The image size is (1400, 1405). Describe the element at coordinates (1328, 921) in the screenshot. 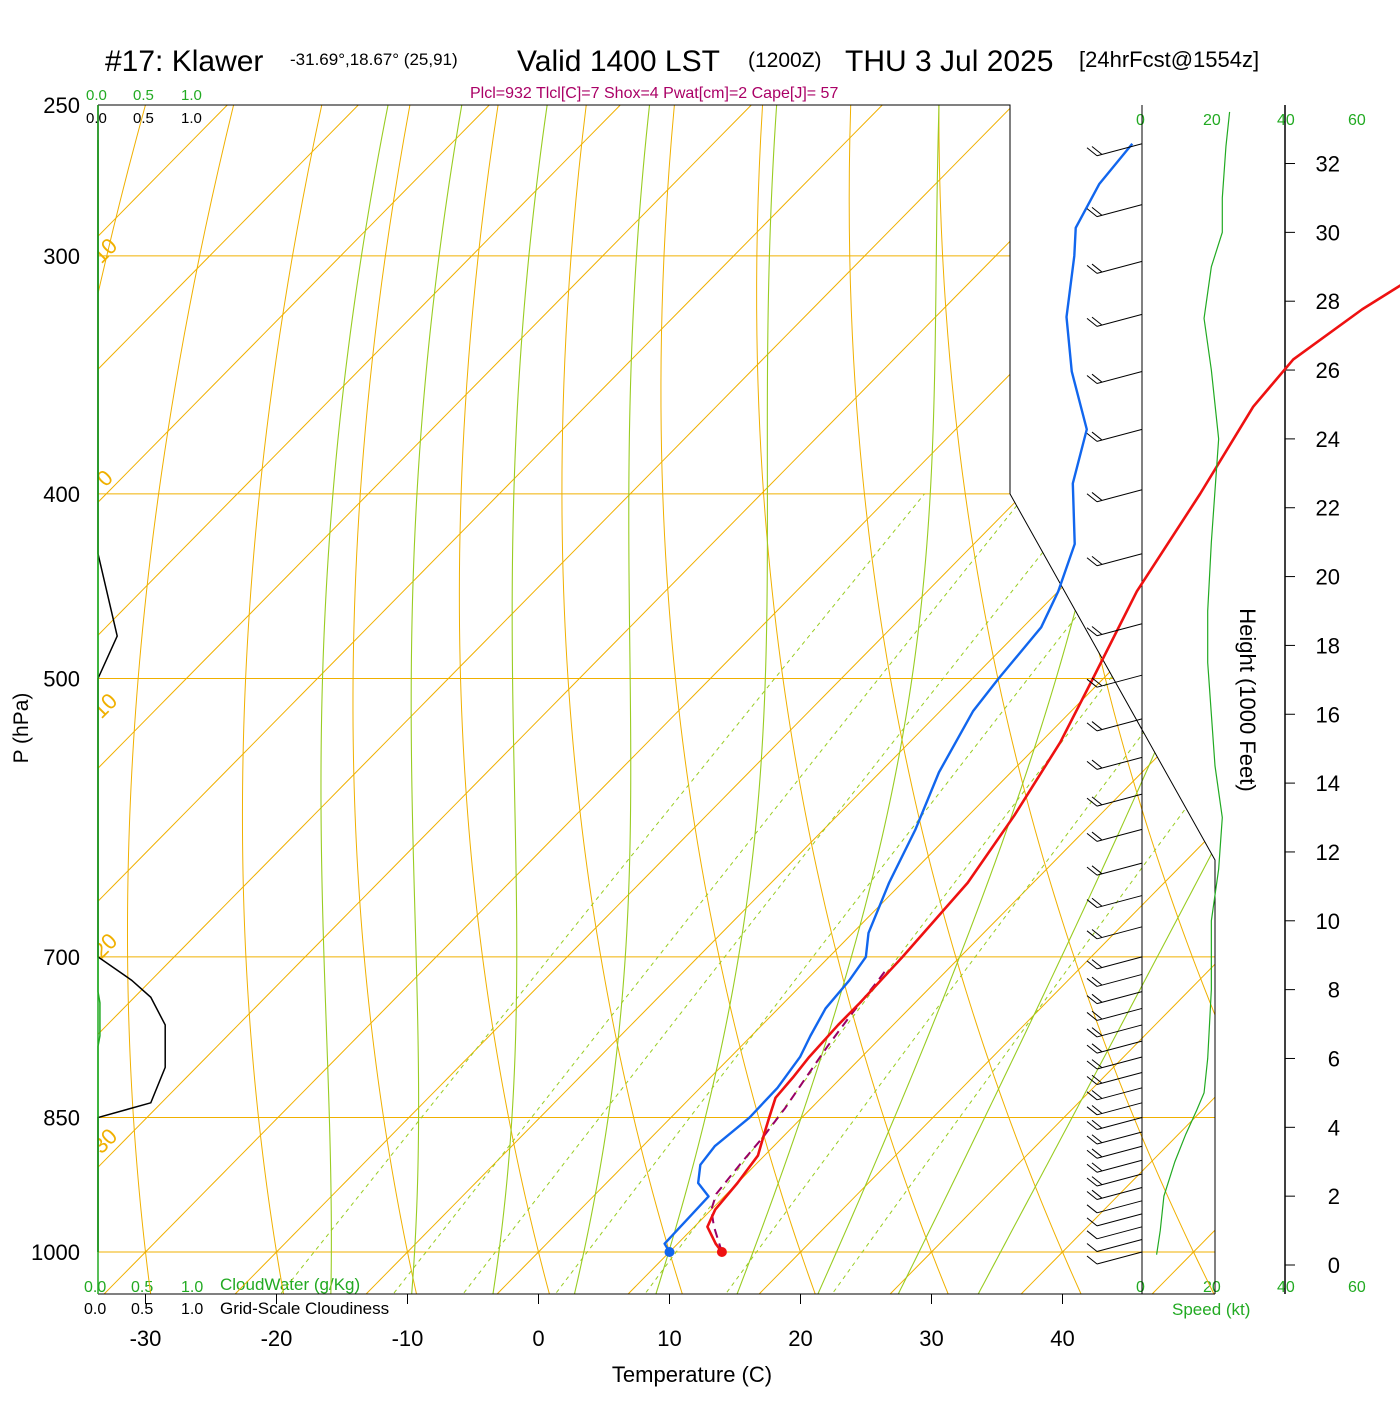

I see `height-tick-label: 10` at that location.